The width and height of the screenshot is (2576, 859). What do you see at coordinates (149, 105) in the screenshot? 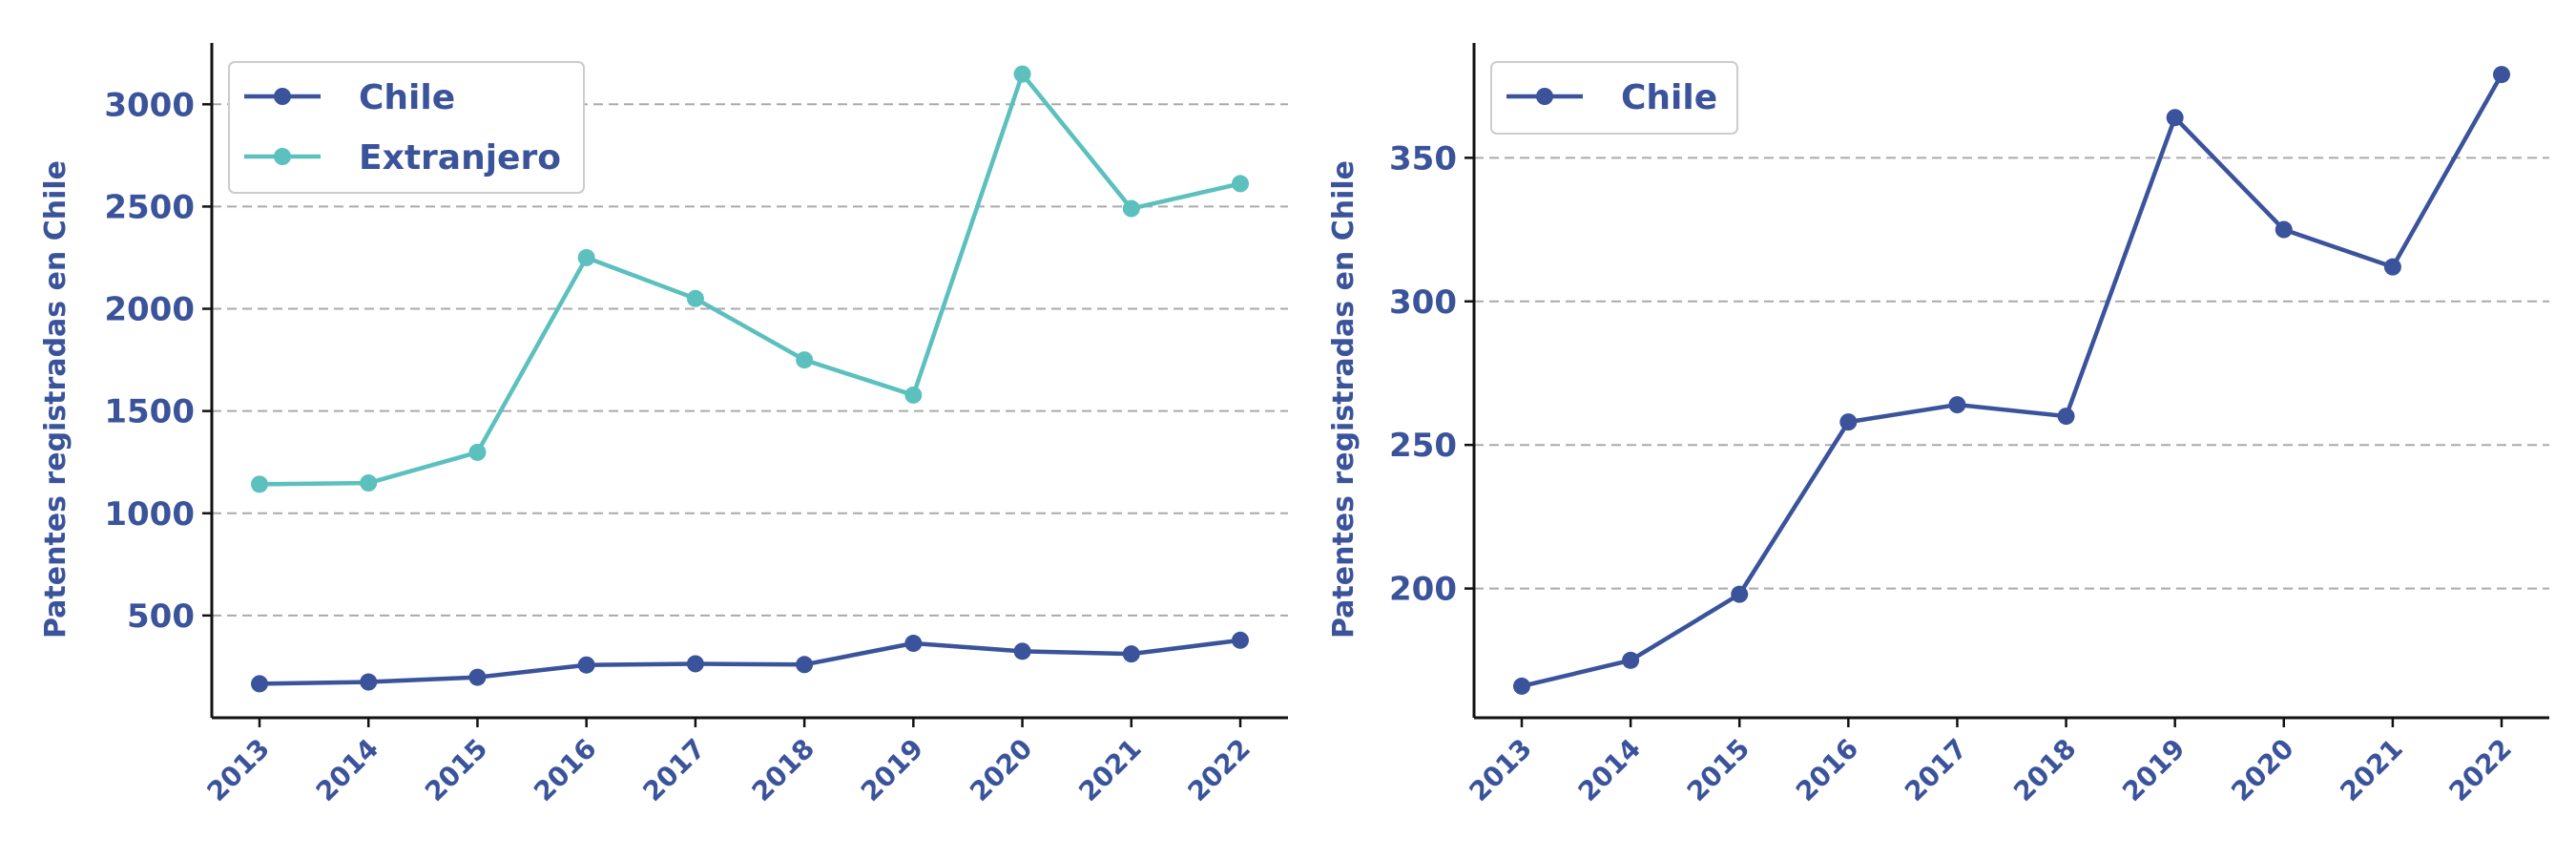
I see `y-tick-label: 3000` at bounding box center [149, 105].